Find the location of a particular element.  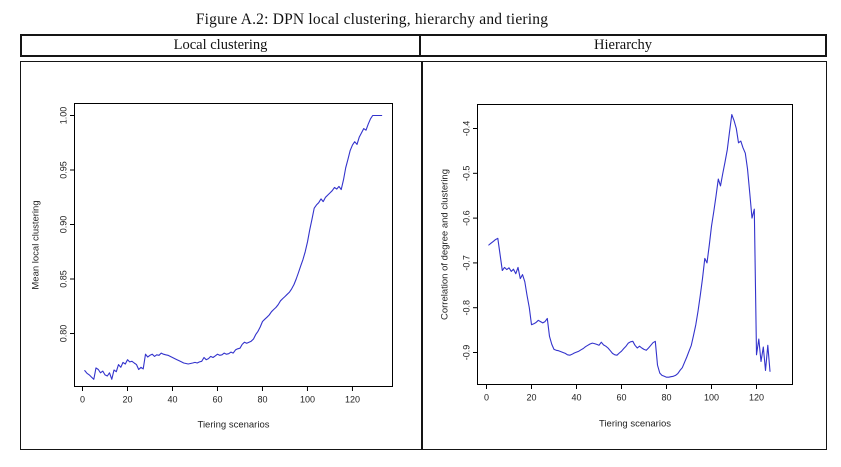

y-tick-label: 1.00 is located at coordinates (64, 116).